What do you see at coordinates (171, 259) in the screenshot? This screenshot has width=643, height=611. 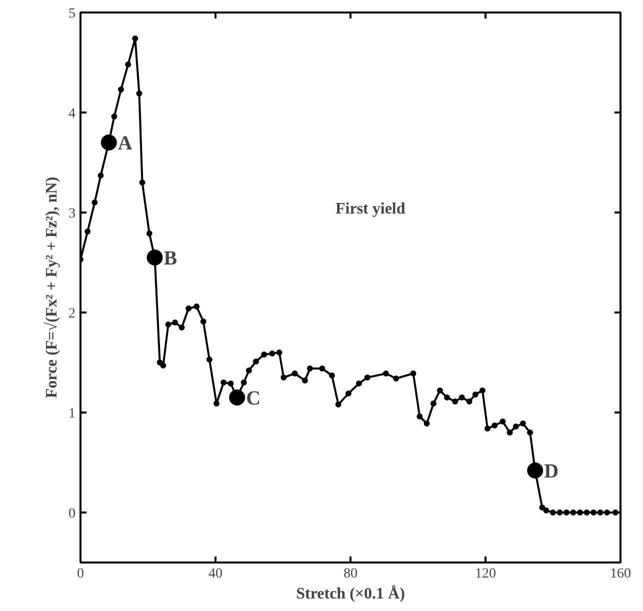 I see `annotation: B` at bounding box center [171, 259].